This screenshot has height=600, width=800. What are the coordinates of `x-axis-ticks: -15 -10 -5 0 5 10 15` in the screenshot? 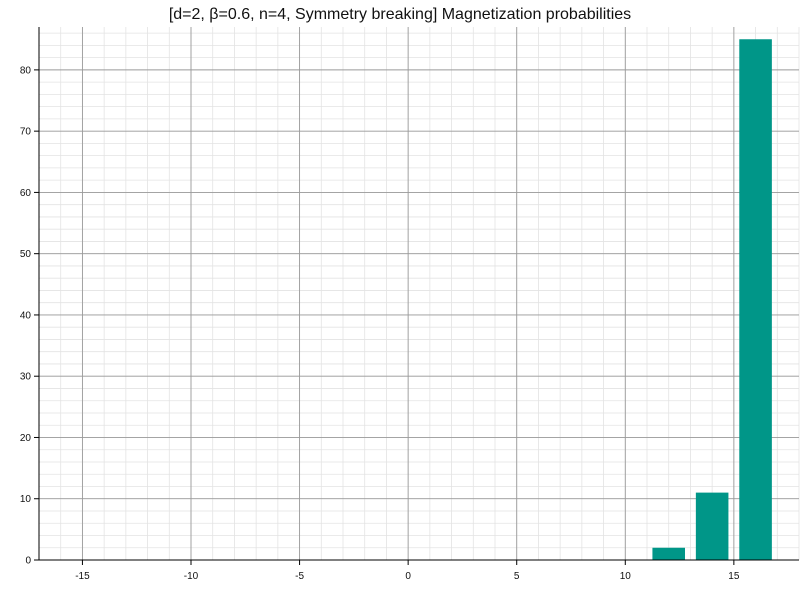 It's located at (407, 571).